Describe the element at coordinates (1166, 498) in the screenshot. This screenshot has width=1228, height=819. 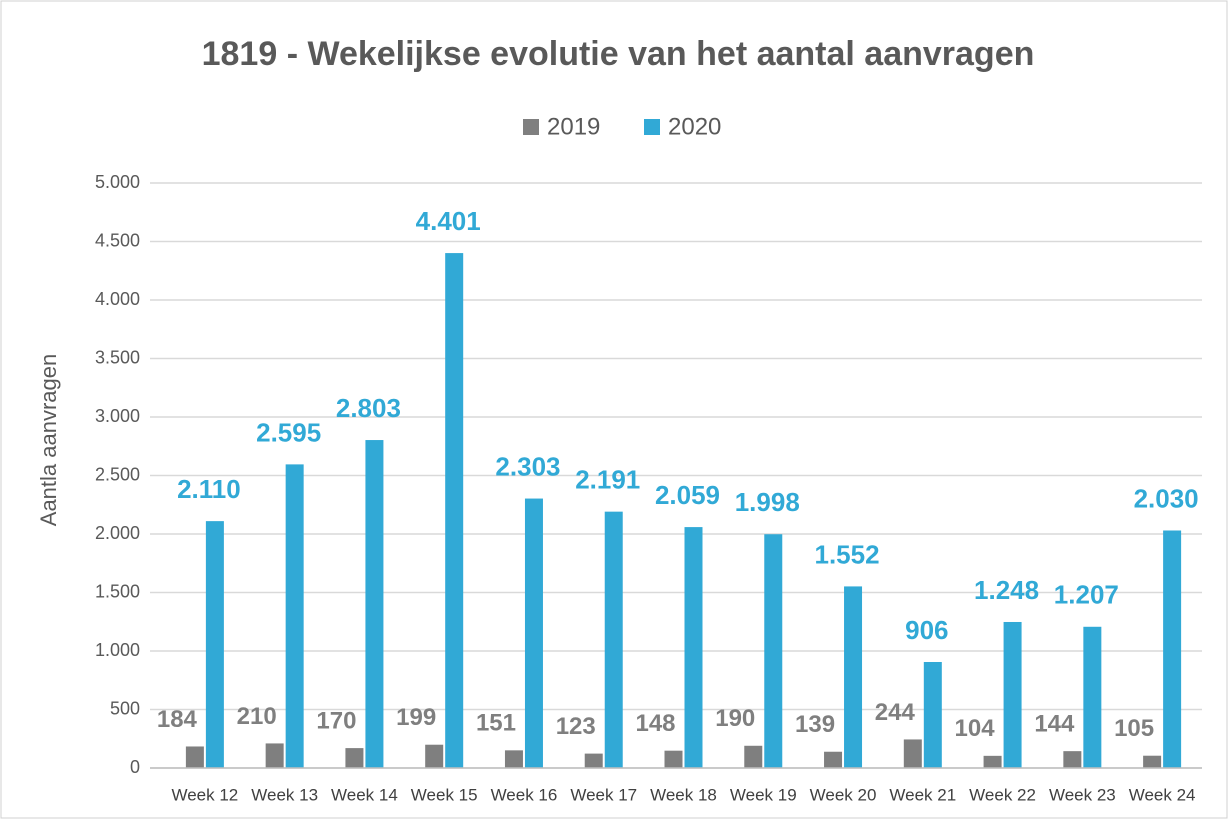
I see `data-label: 2.030` at that location.